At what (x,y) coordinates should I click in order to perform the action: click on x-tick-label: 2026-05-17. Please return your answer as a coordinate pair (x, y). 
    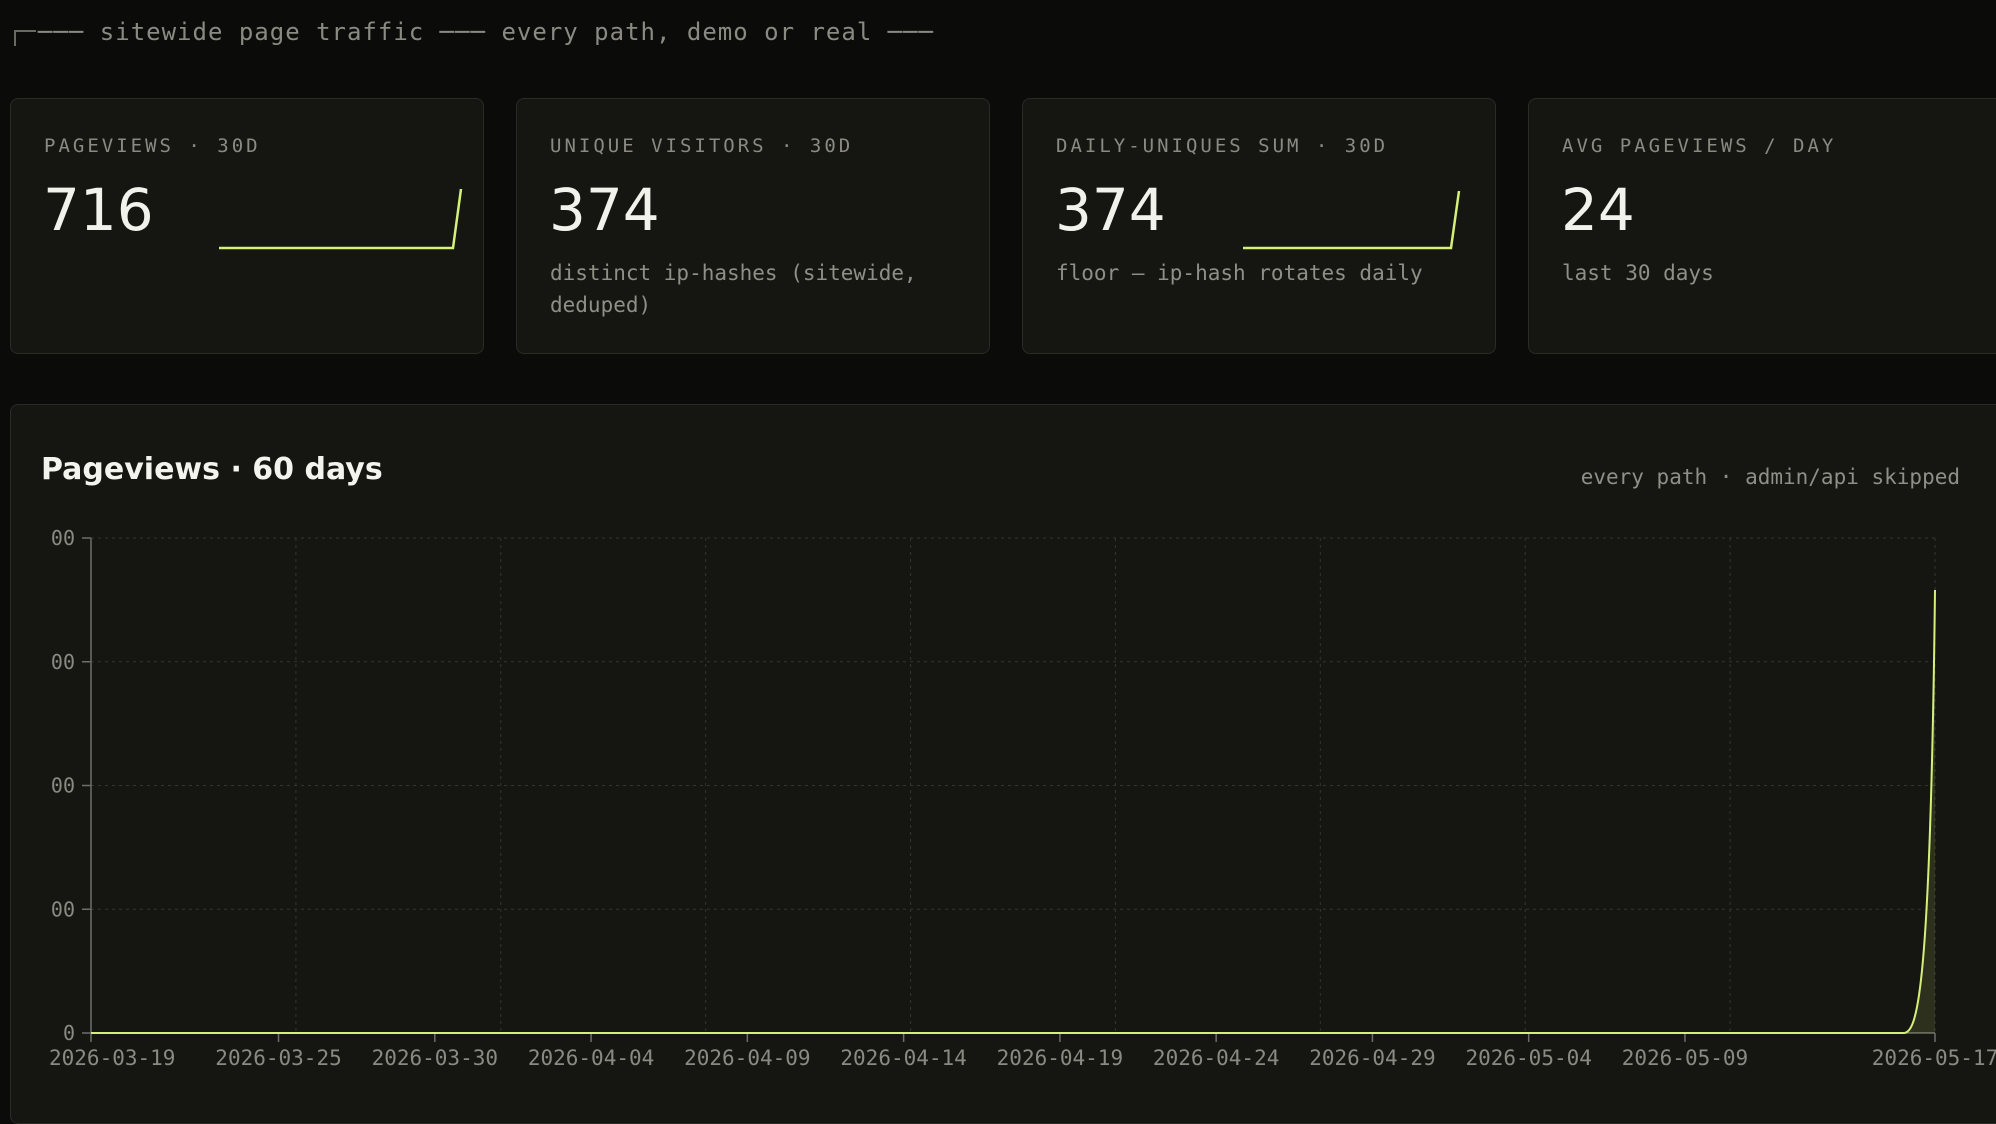
    Looking at the image, I should click on (1934, 1058).